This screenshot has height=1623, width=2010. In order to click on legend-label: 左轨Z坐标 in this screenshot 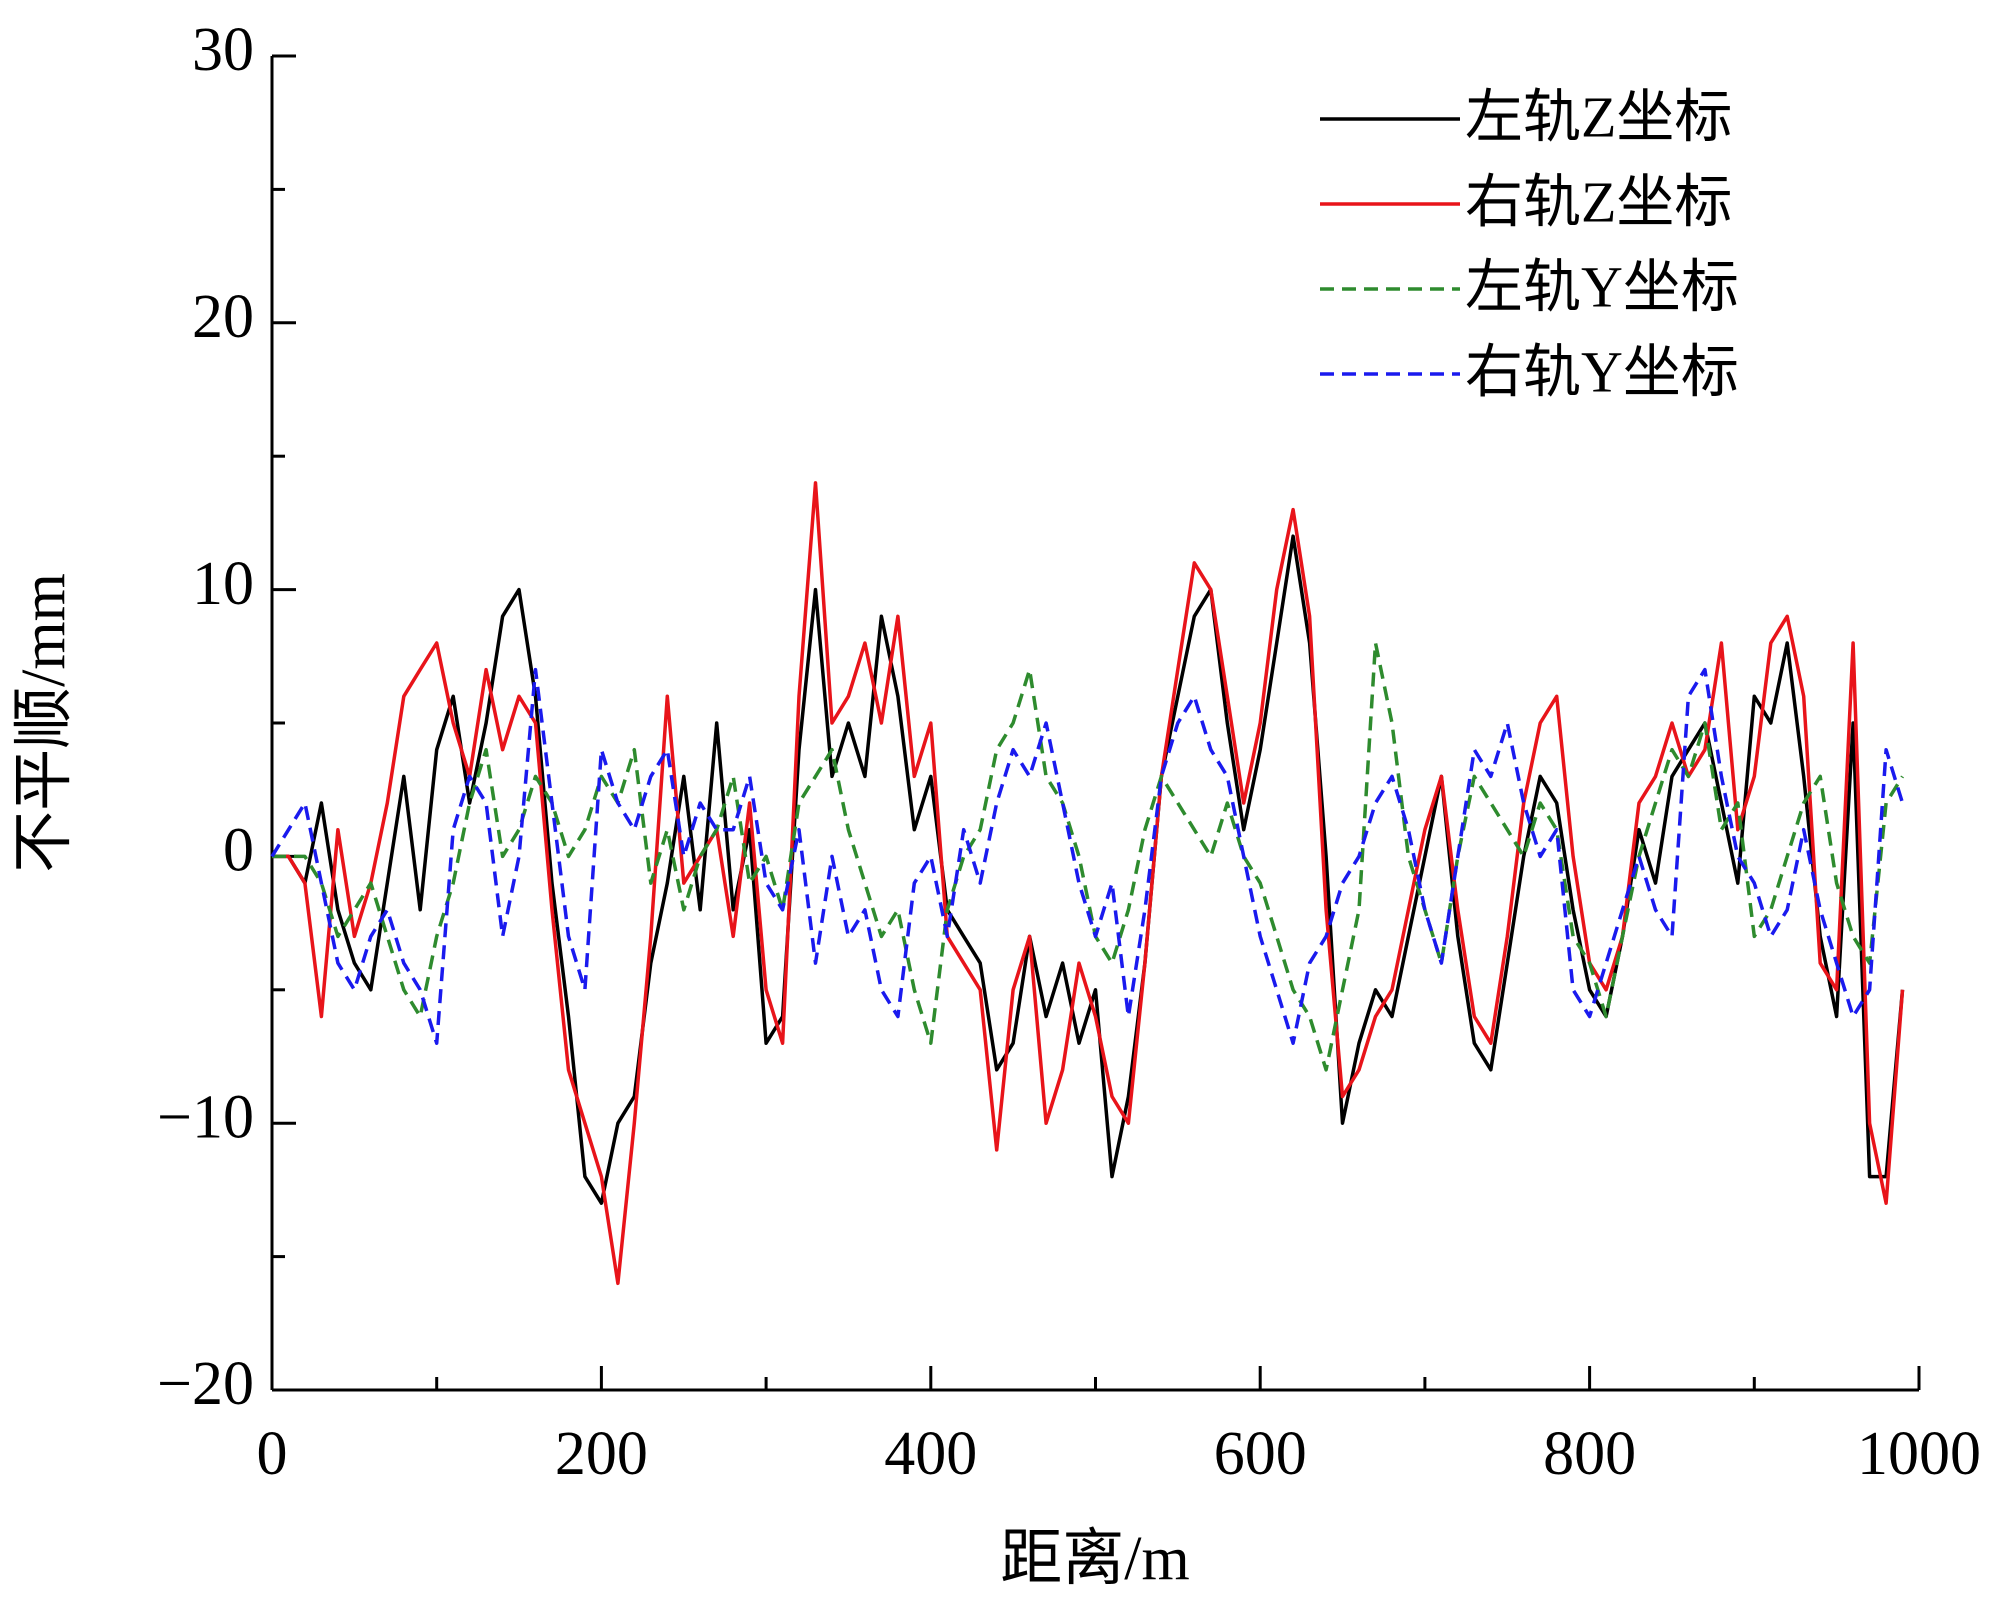, I will do `click(1598, 116)`.